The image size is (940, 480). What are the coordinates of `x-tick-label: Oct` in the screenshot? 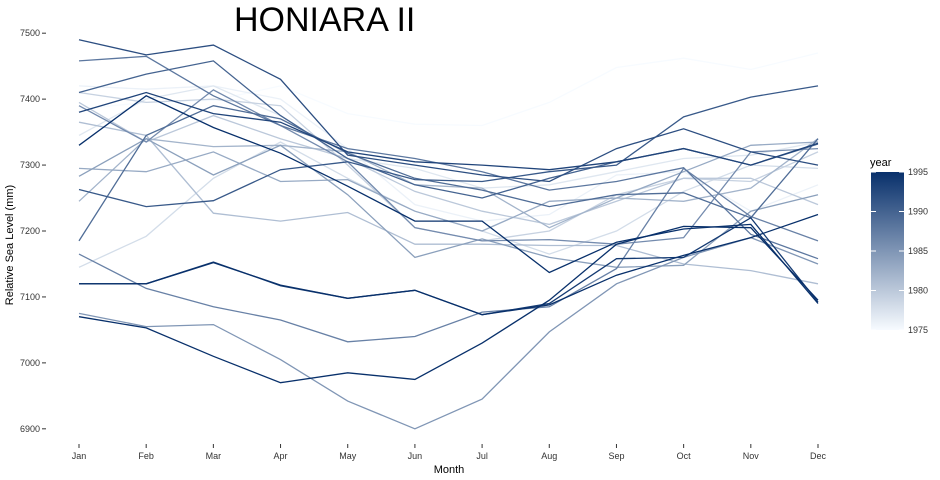 It's located at (684, 456).